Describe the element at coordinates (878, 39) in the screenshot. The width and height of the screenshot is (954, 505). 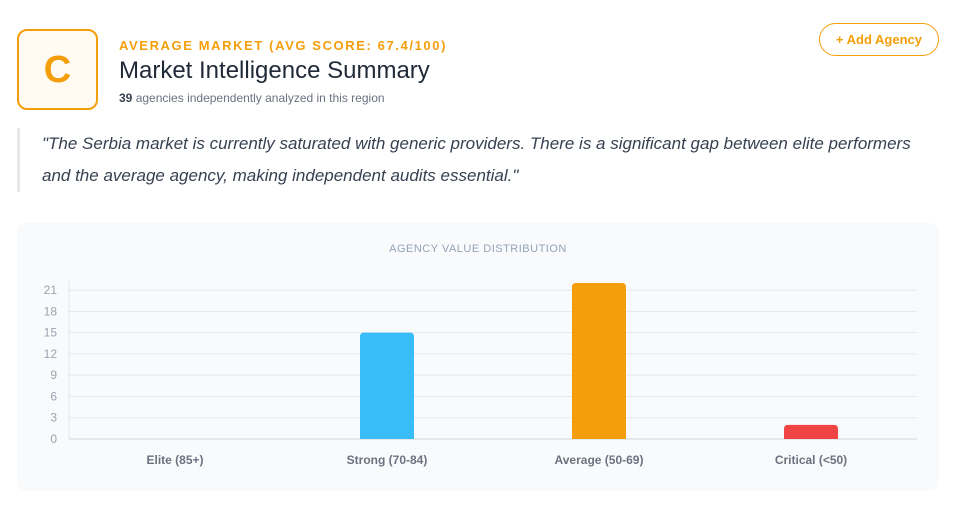
I see `add-agency-button: + Add Agency` at that location.